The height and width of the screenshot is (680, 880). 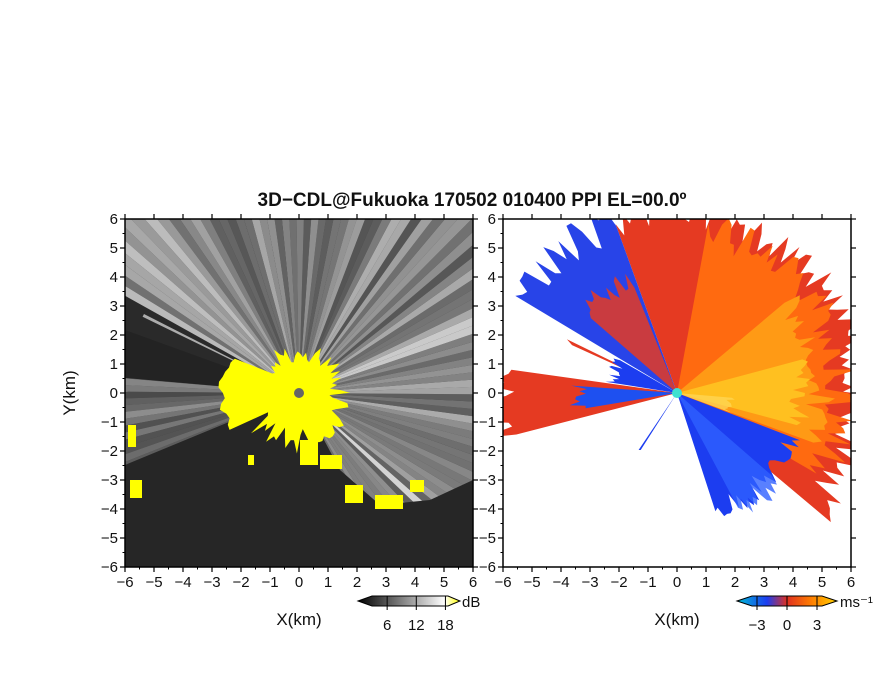 I want to click on x-axis-label-right: X(km), so click(x=676, y=619).